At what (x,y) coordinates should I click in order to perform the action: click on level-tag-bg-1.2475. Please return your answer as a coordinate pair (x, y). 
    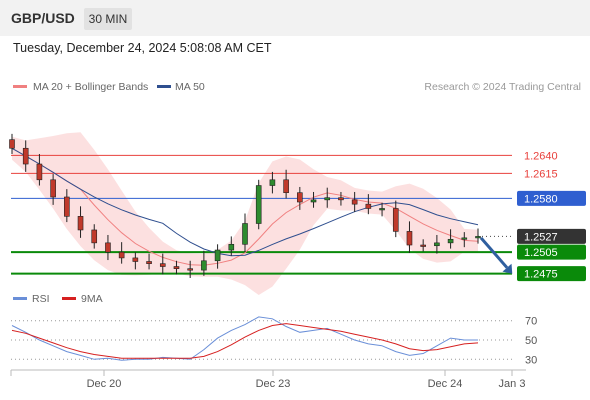
    Looking at the image, I should click on (551, 274).